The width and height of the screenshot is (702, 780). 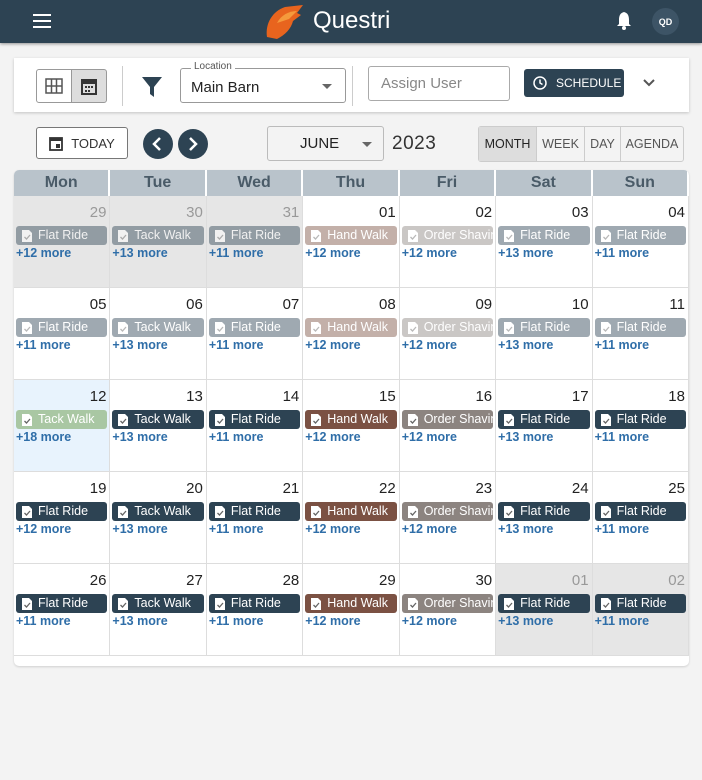 I want to click on menu-button, so click(x=43, y=21).